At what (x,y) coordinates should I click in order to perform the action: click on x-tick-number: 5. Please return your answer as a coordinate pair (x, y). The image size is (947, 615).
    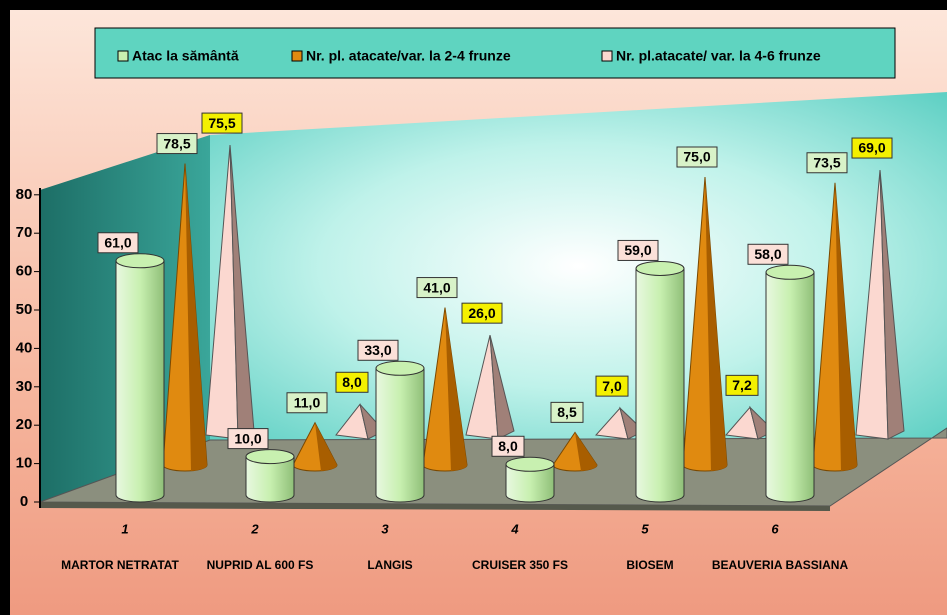
    Looking at the image, I should click on (645, 528).